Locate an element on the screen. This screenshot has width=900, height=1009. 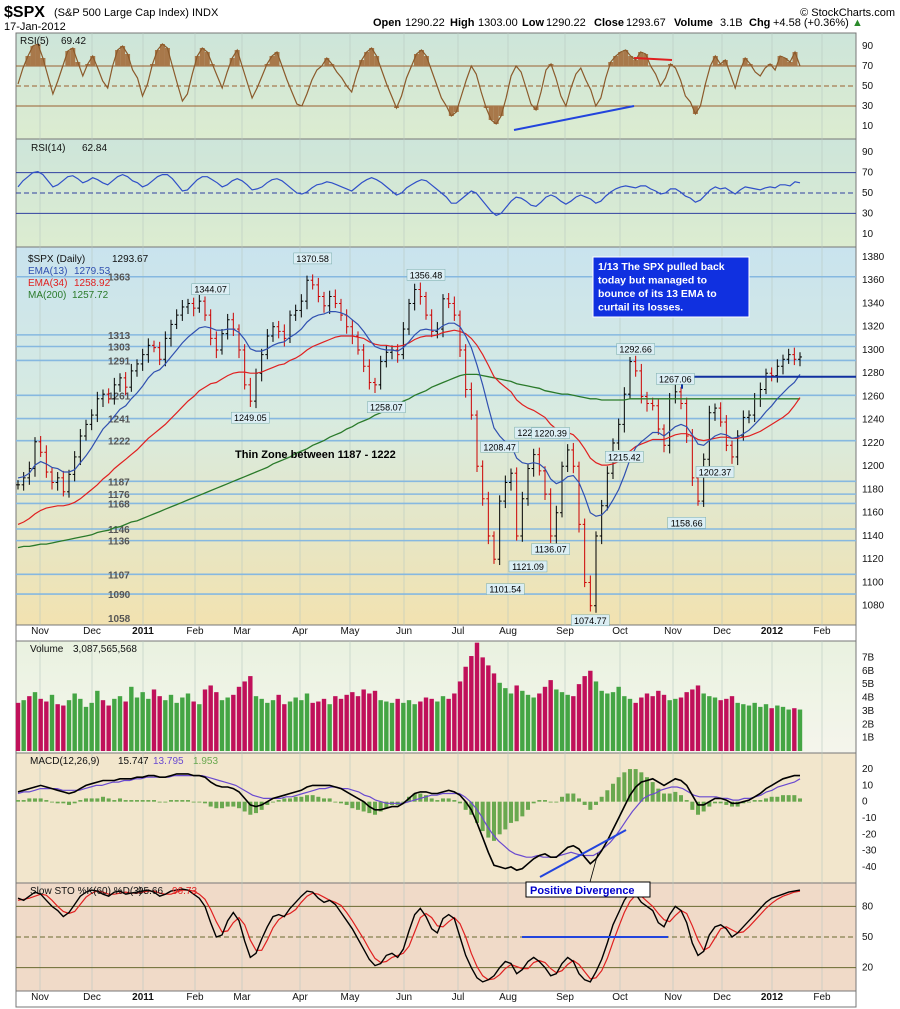
price-annotation-1136.07: 1136.07 is located at coordinates (551, 550).